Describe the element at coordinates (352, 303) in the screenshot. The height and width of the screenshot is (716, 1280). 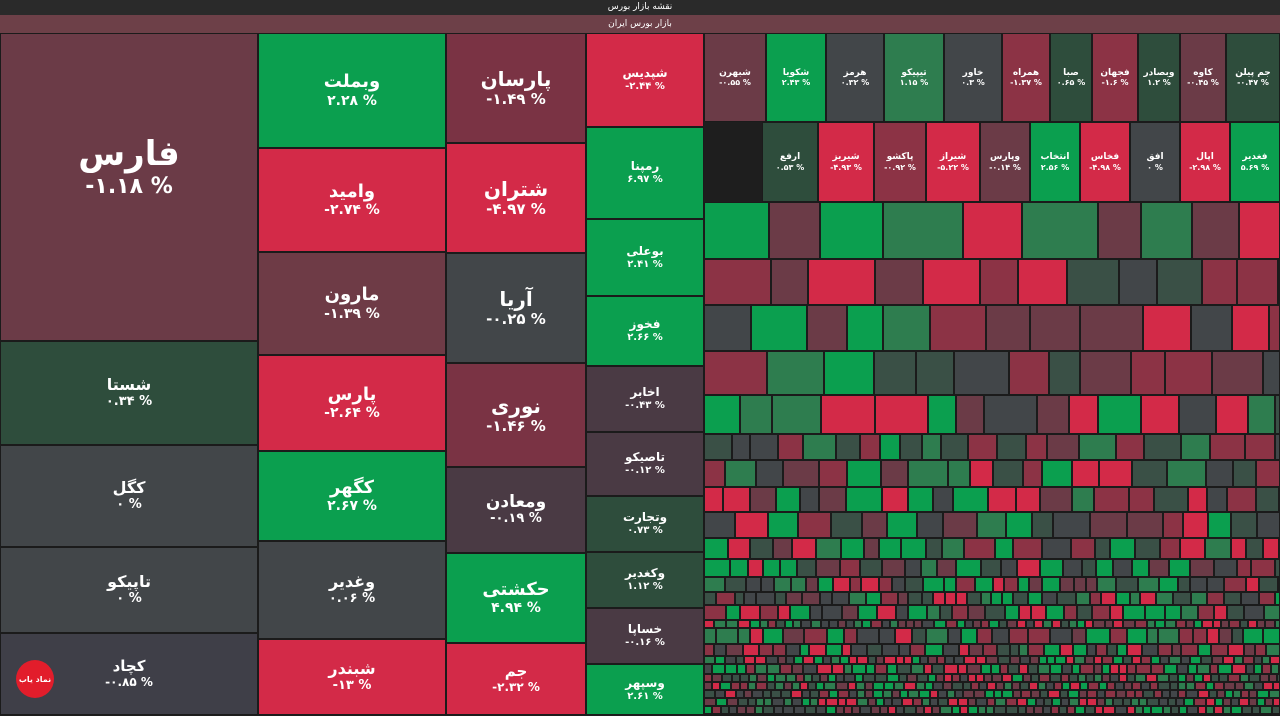
I see `stock-tile: مارون -۱.۳۹ %` at that location.